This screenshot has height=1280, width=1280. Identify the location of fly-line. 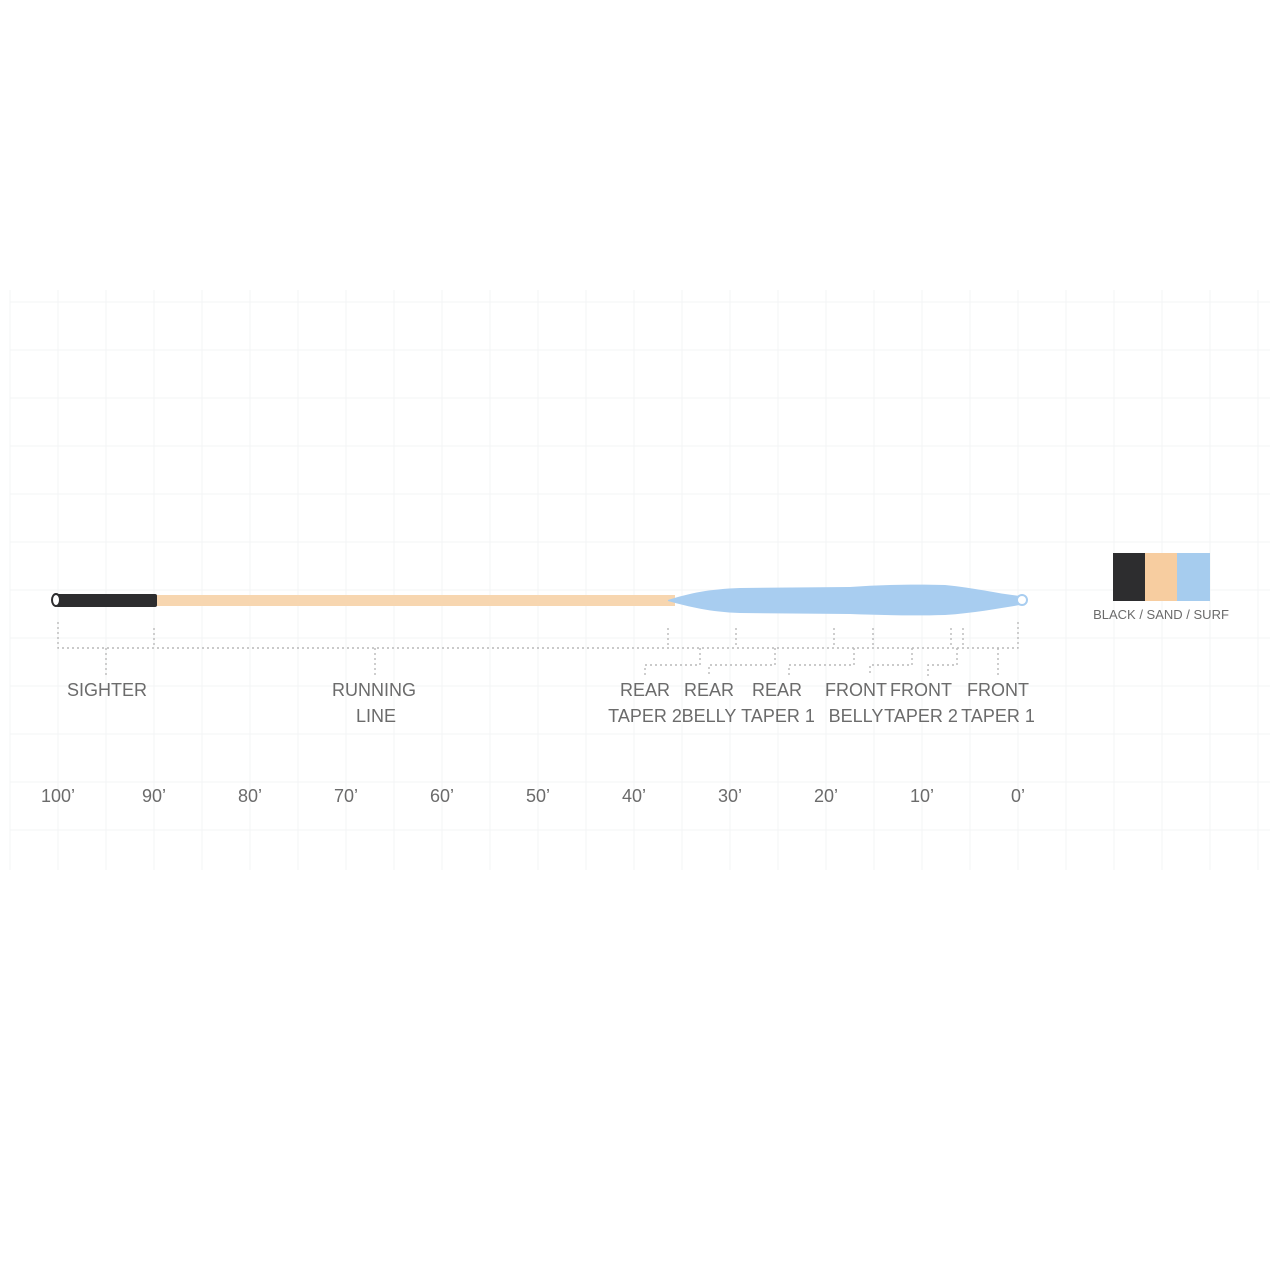
(539, 600).